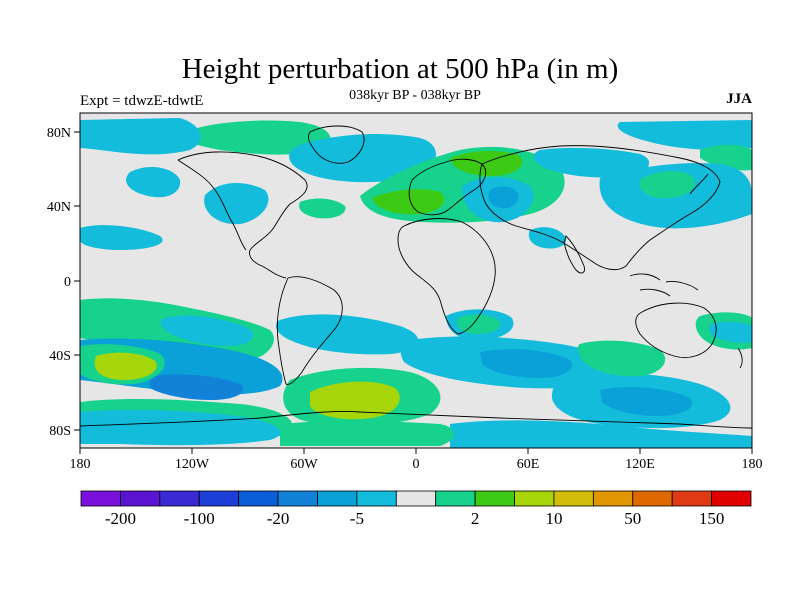  Describe the element at coordinates (304, 464) in the screenshot. I see `lon-tick-label: 60W` at that location.